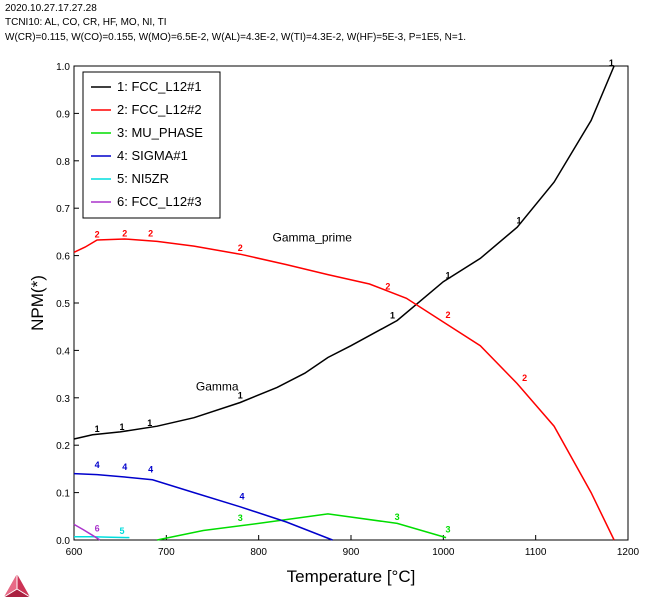 Image resolution: width=650 pixels, height=606 pixels. What do you see at coordinates (63, 162) in the screenshot?
I see `y-tick-label: 0.8` at bounding box center [63, 162].